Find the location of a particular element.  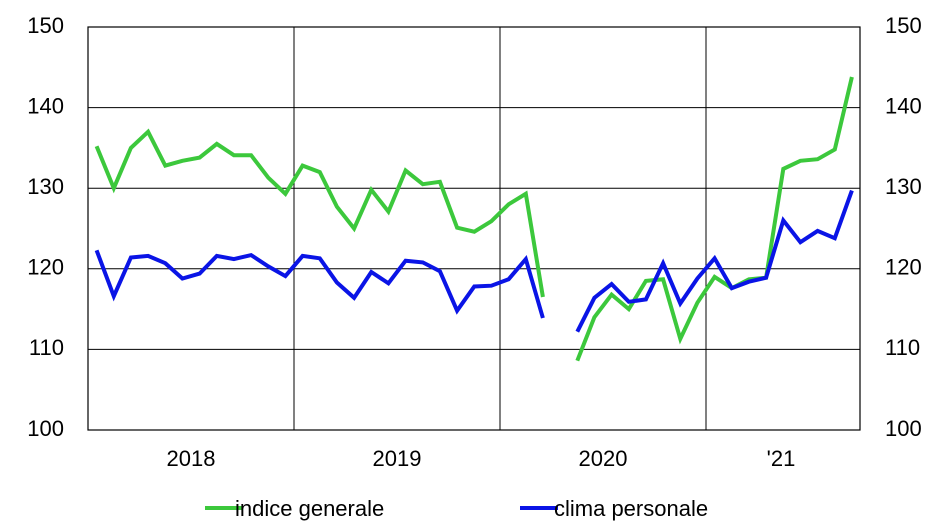

y-tick-label: 150 is located at coordinates (45, 25).